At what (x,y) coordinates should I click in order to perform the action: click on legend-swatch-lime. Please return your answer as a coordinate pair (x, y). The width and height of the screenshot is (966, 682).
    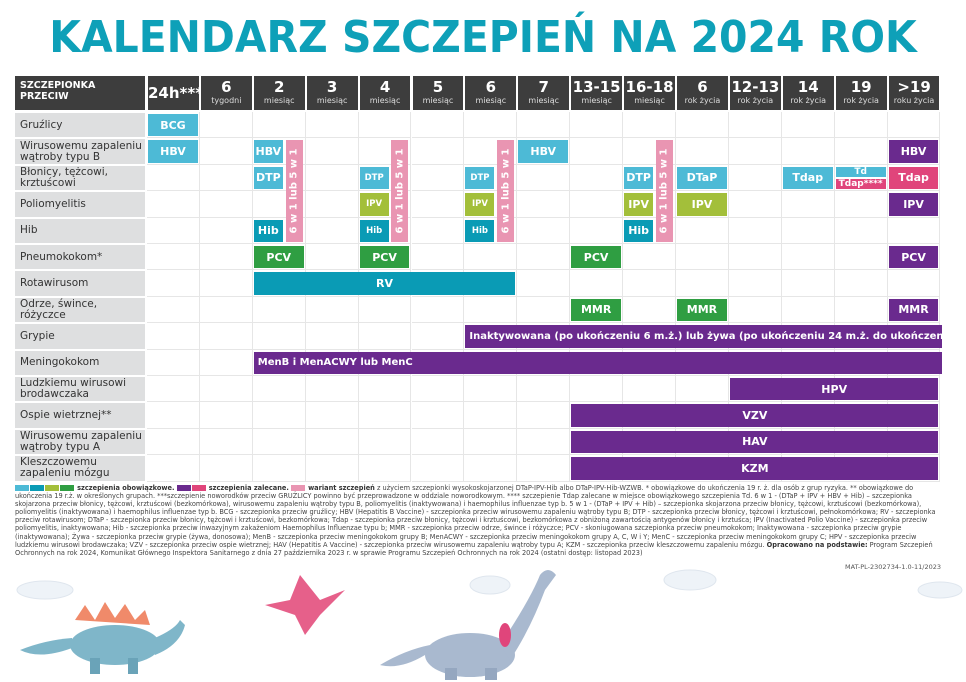
    Looking at the image, I should click on (52, 488).